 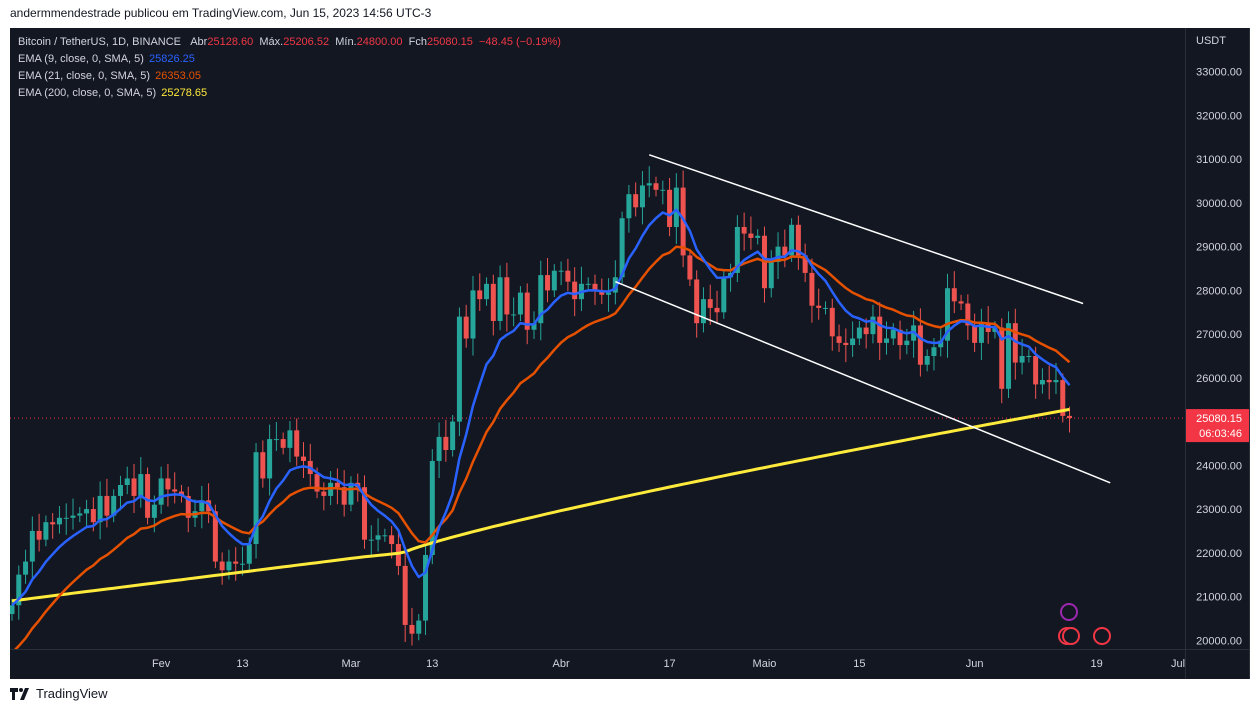 What do you see at coordinates (1219, 466) in the screenshot?
I see `price-tick-label: 24000.00` at bounding box center [1219, 466].